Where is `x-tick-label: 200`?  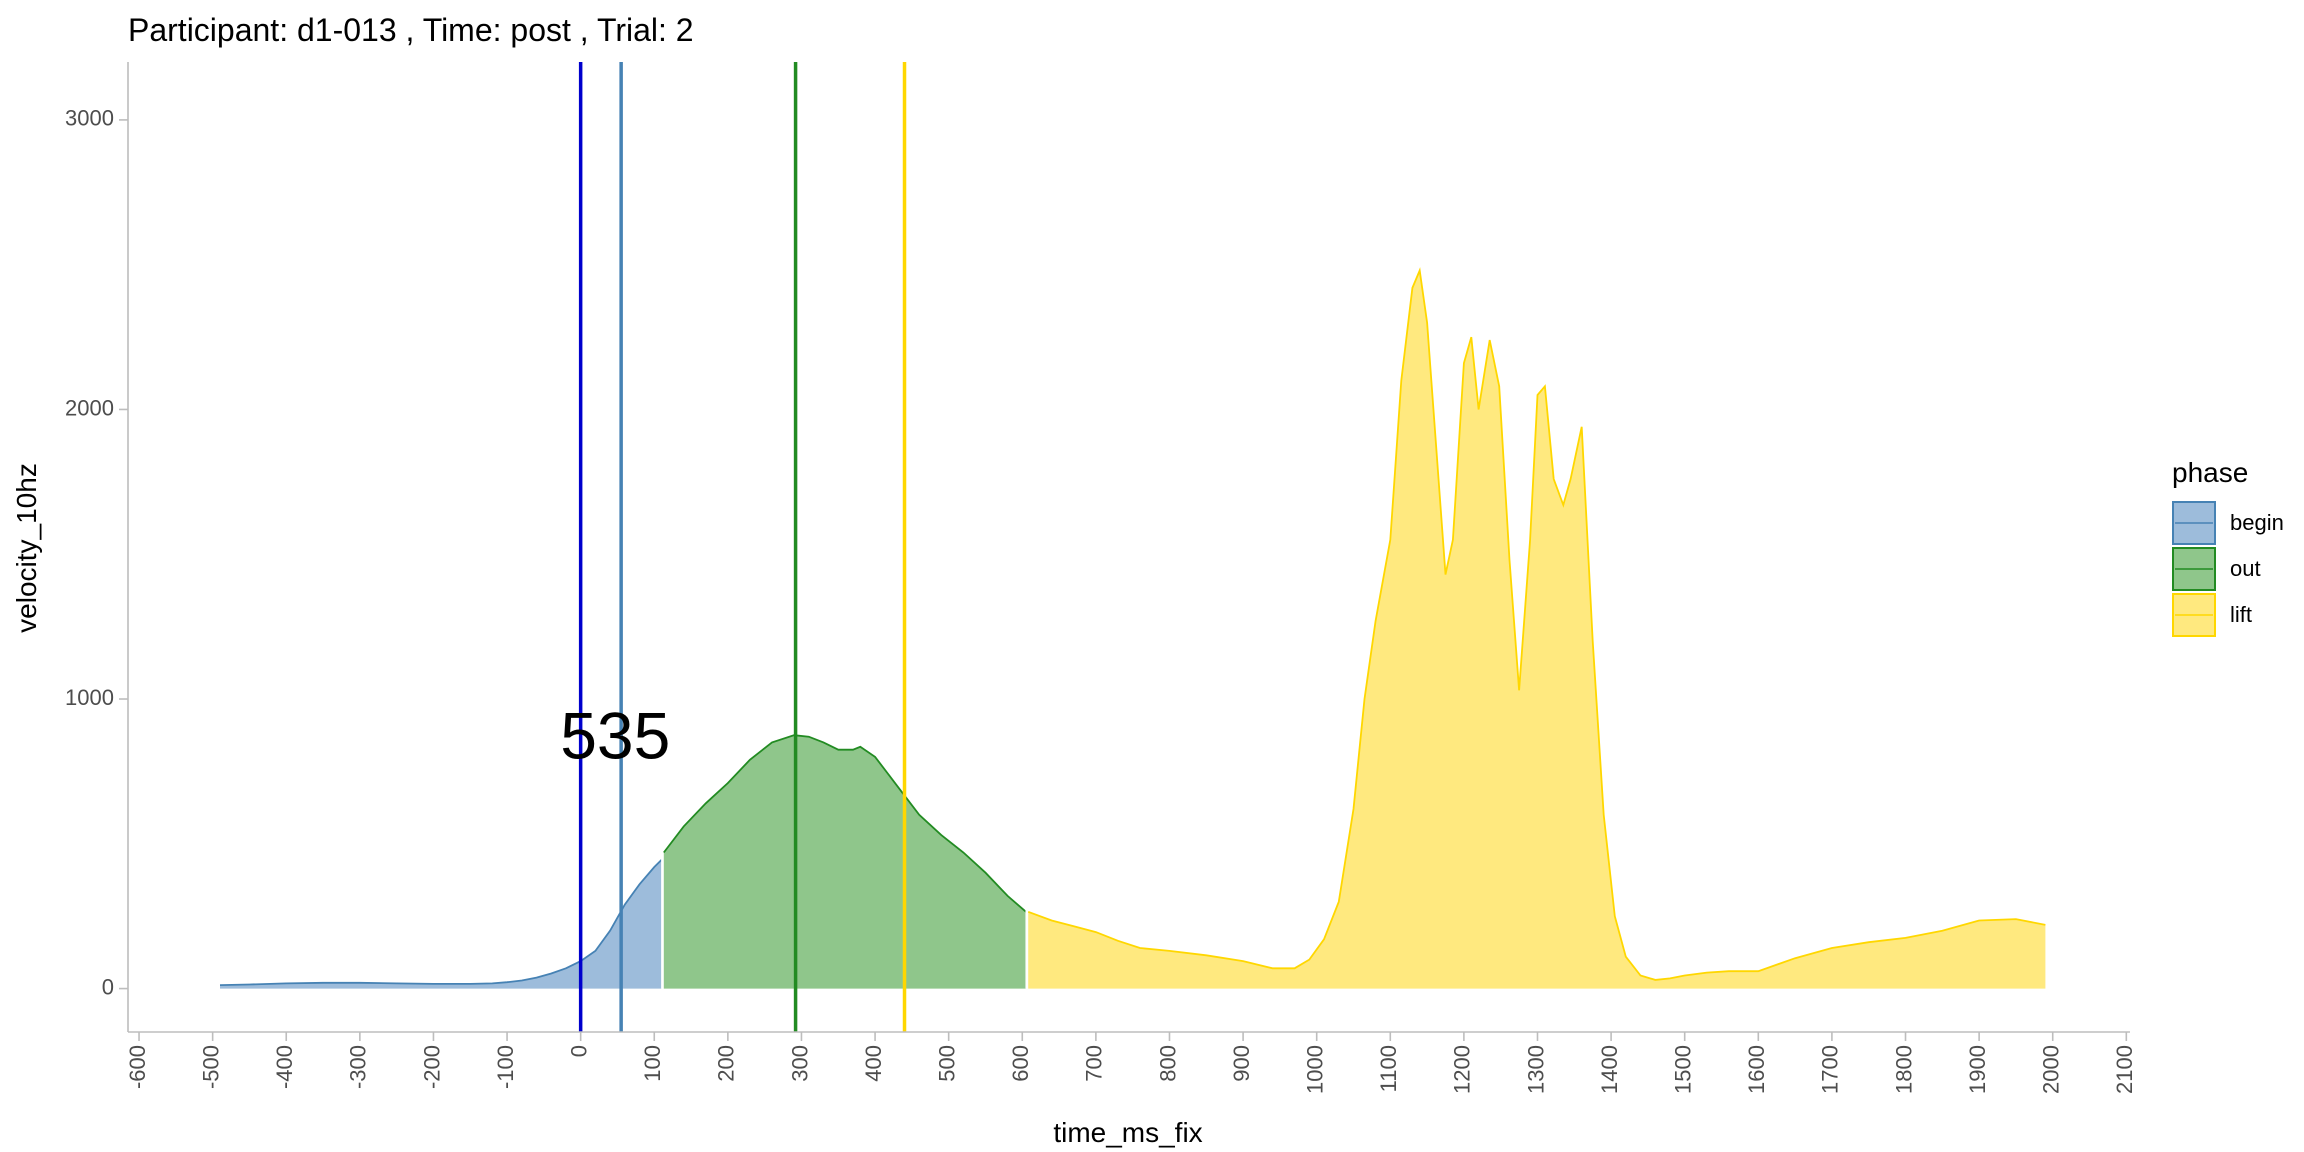
x-tick-label: 200 is located at coordinates (726, 1063).